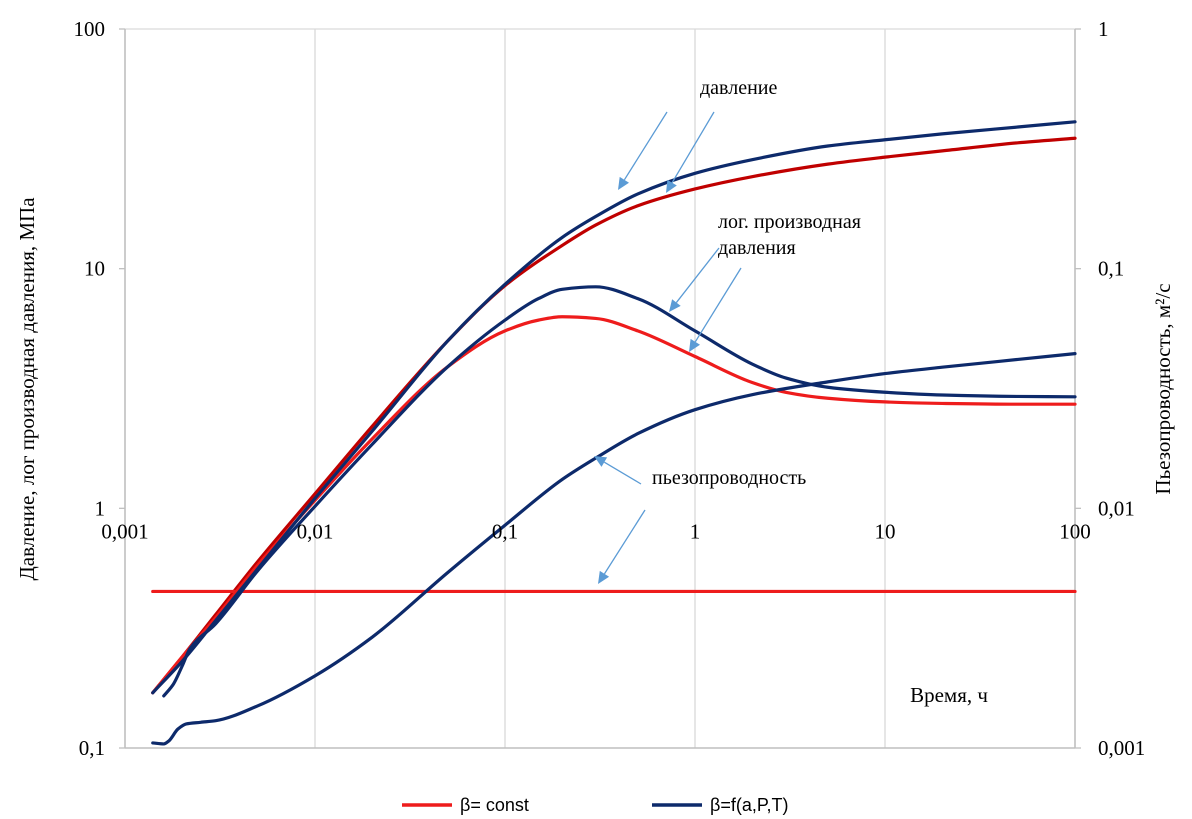 Image resolution: width=1192 pixels, height=819 pixels. I want to click on annotation-label: давления, so click(757, 248).